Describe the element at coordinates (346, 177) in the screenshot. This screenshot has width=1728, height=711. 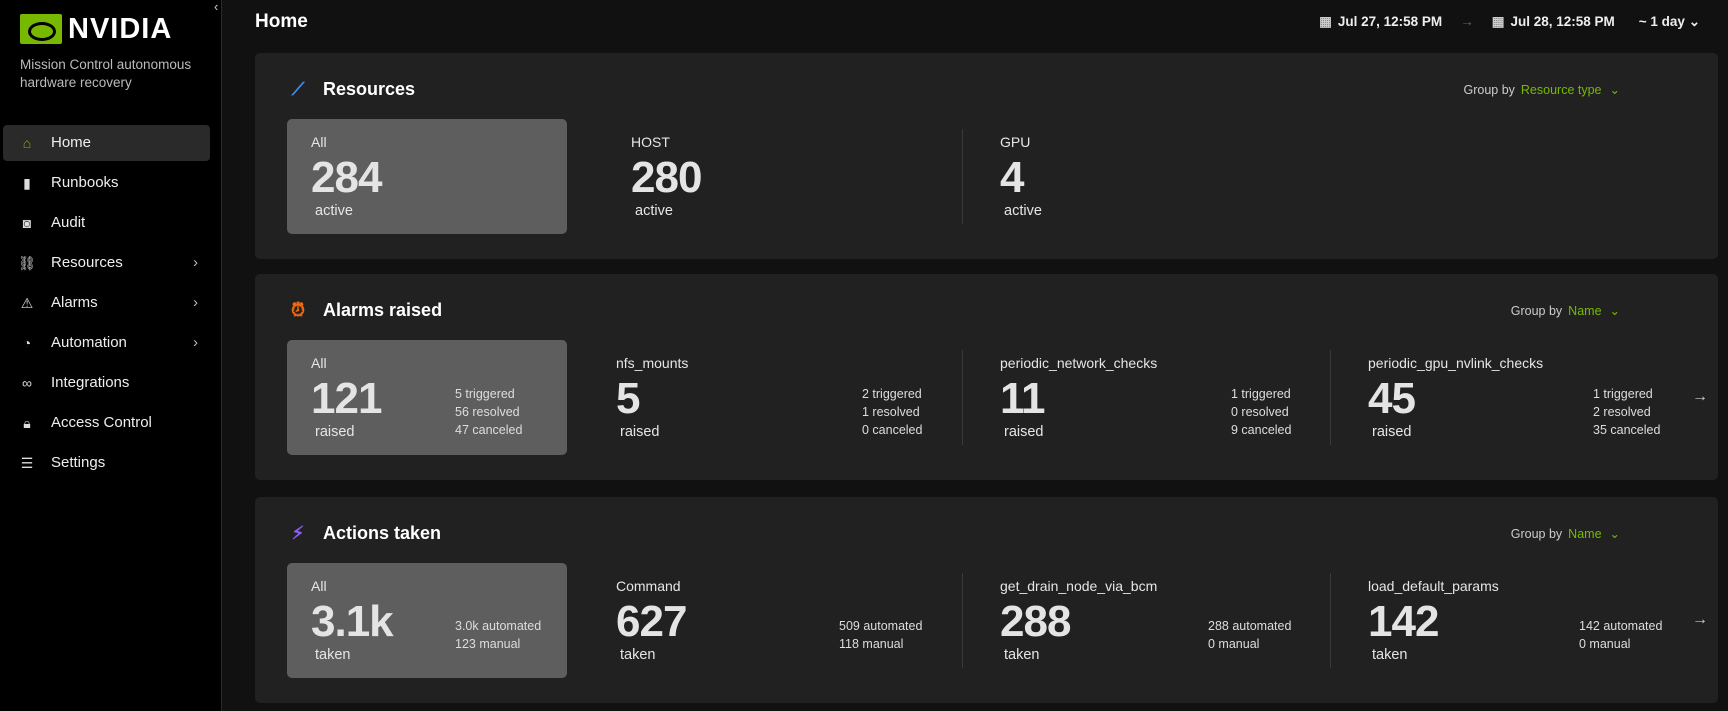
I see `cell-value: 284` at that location.